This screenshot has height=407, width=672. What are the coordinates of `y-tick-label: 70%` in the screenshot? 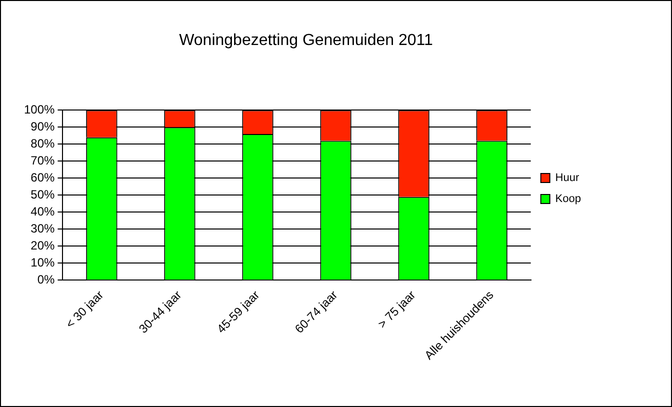 It's located at (43, 161).